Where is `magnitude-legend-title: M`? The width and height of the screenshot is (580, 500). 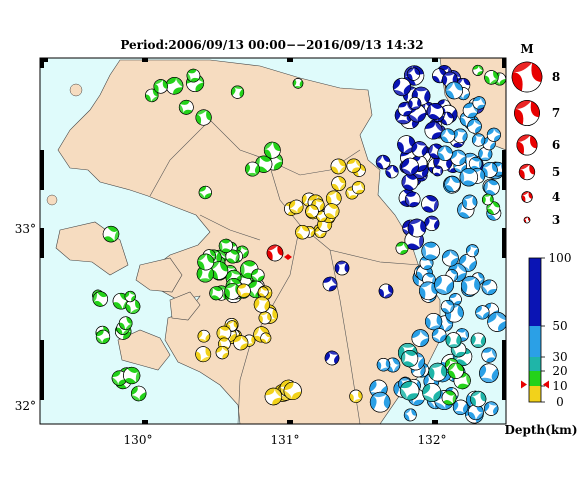 magnitude-legend-title: M is located at coordinates (526, 49).